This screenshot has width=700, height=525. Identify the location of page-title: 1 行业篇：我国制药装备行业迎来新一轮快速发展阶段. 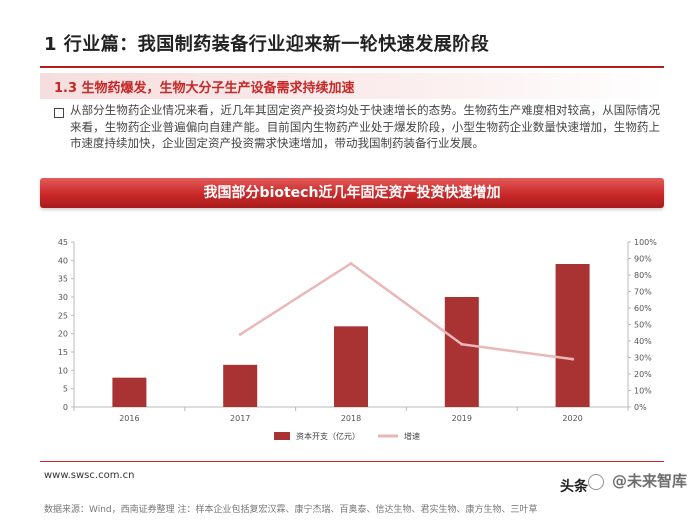
(267, 44).